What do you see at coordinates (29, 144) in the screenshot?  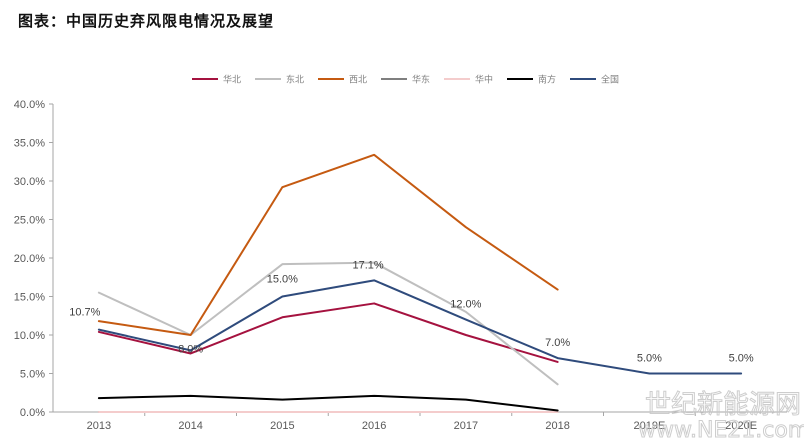 I see `y-tick-label: 35.0%` at bounding box center [29, 144].